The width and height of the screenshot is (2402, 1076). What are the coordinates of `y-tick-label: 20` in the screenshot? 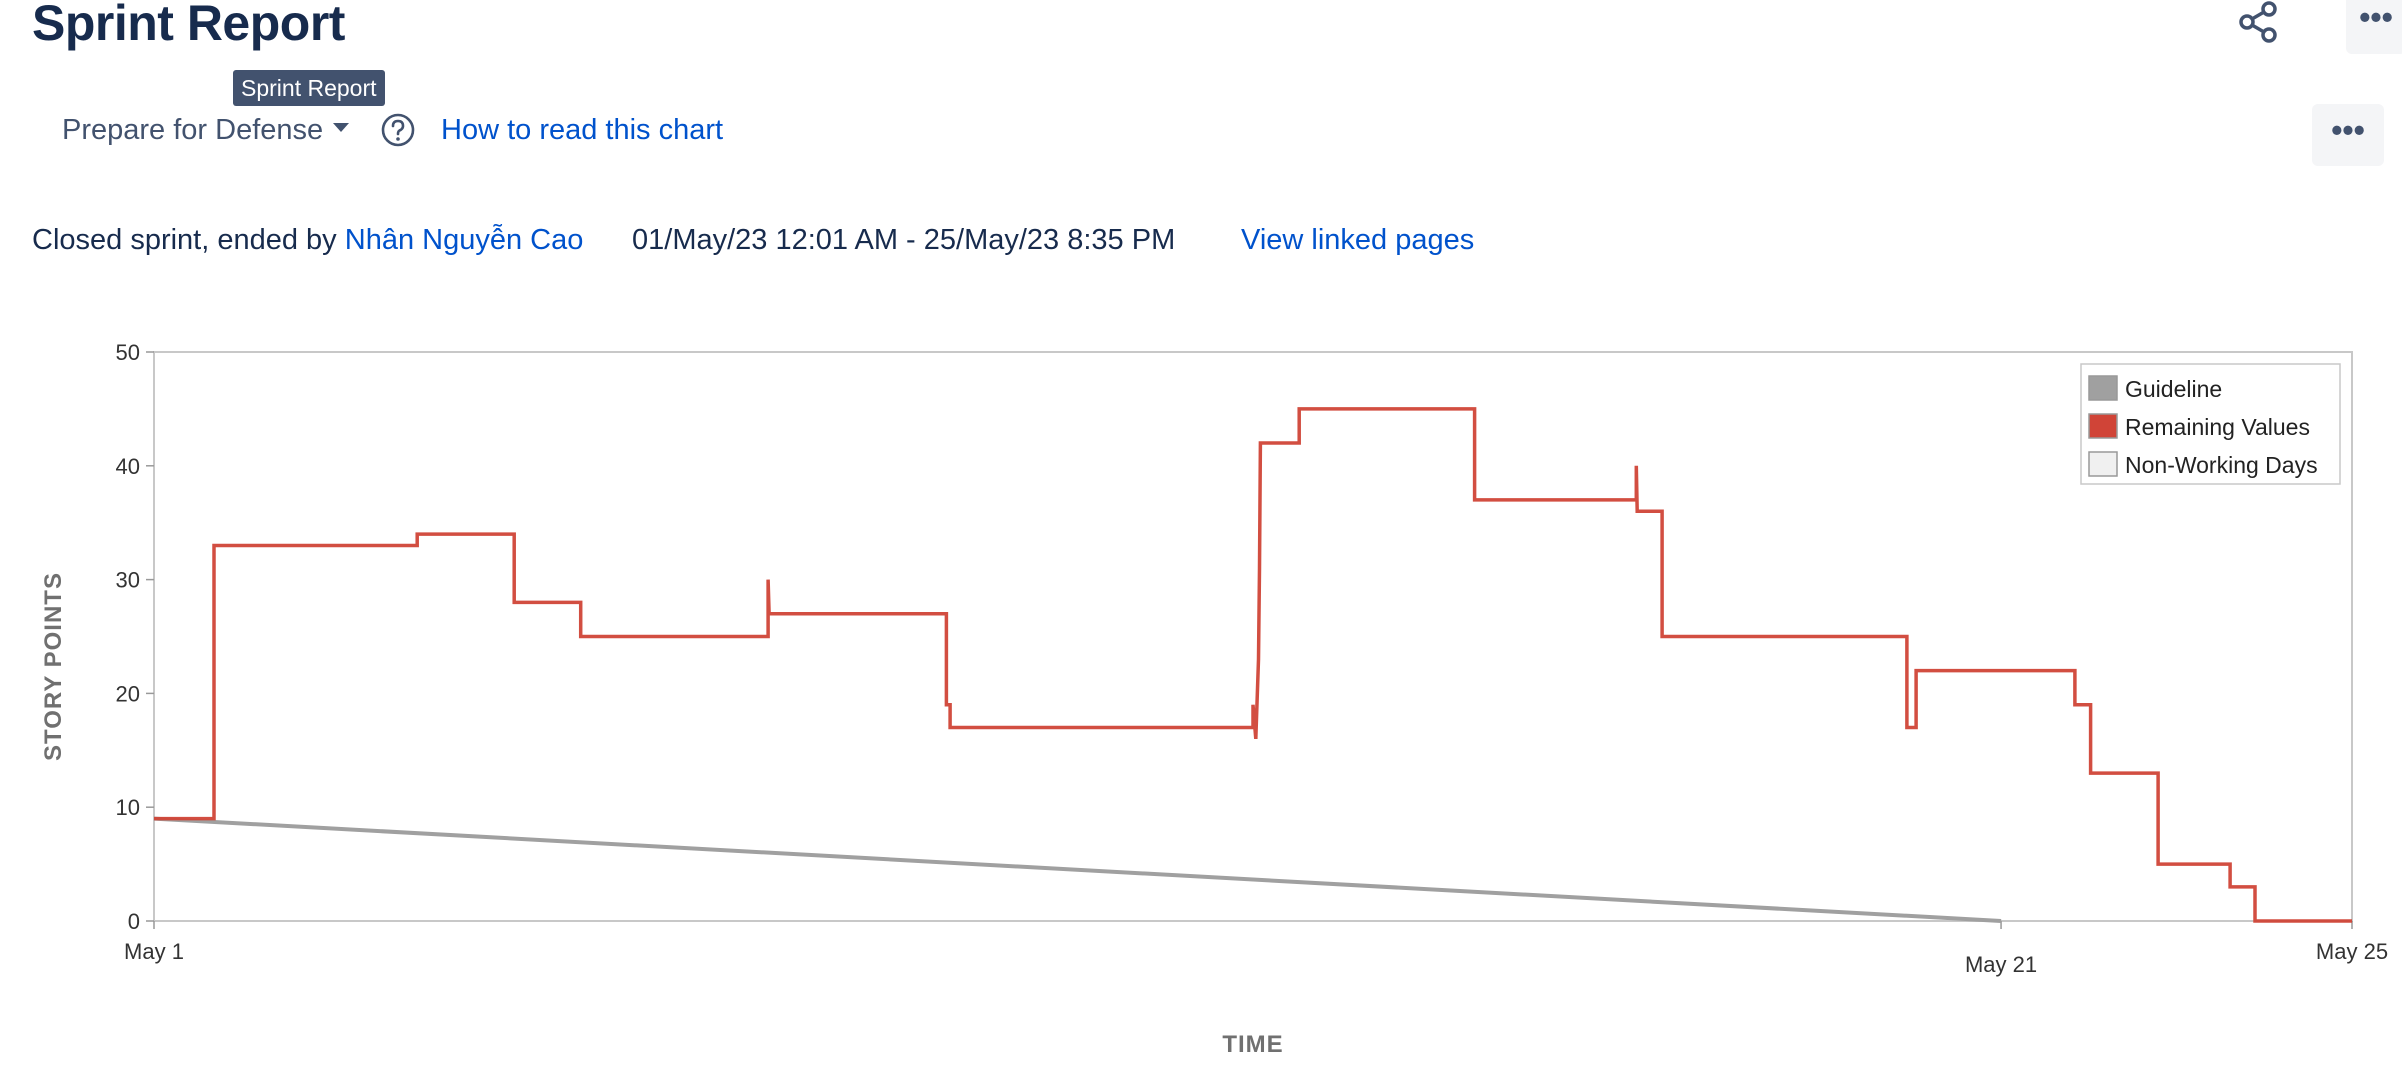 It's located at (128, 693).